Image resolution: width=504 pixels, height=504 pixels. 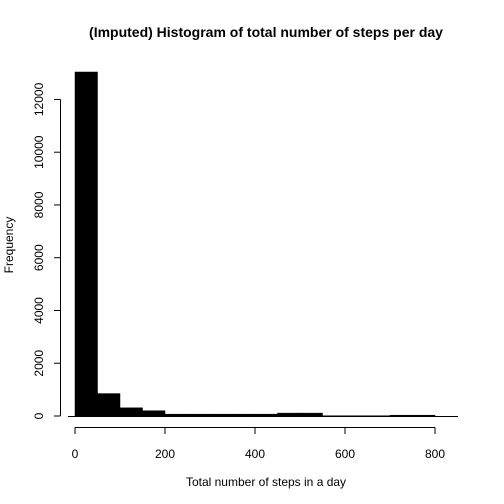 What do you see at coordinates (39, 99) in the screenshot?
I see `y-tick-label: 12000` at bounding box center [39, 99].